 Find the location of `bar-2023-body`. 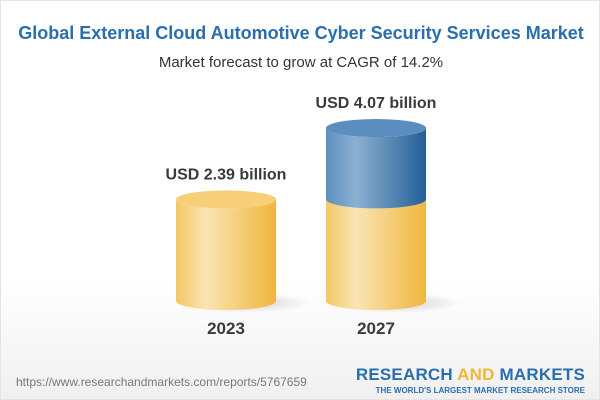

bar-2023-body is located at coordinates (226, 254).